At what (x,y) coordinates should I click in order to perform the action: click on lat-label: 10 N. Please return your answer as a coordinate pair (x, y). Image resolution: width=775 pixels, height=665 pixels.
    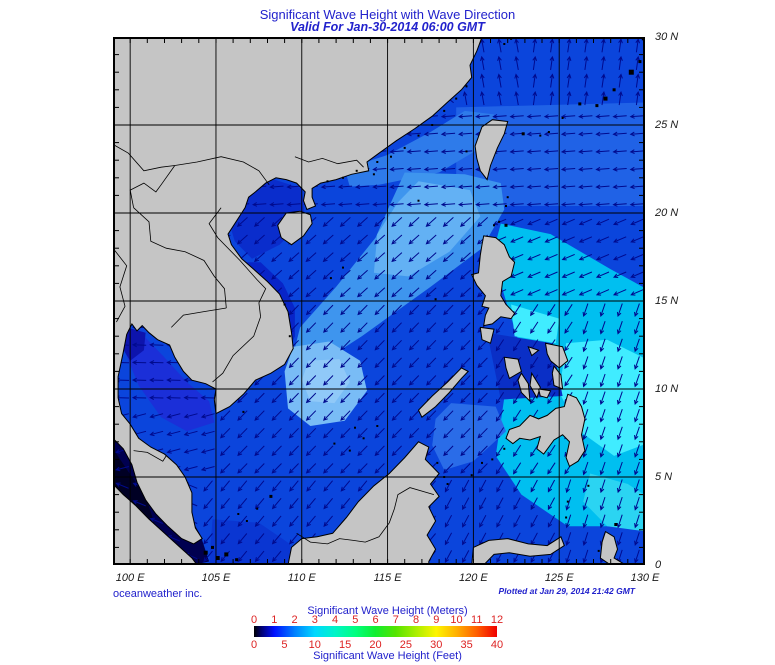
    Looking at the image, I should click on (667, 389).